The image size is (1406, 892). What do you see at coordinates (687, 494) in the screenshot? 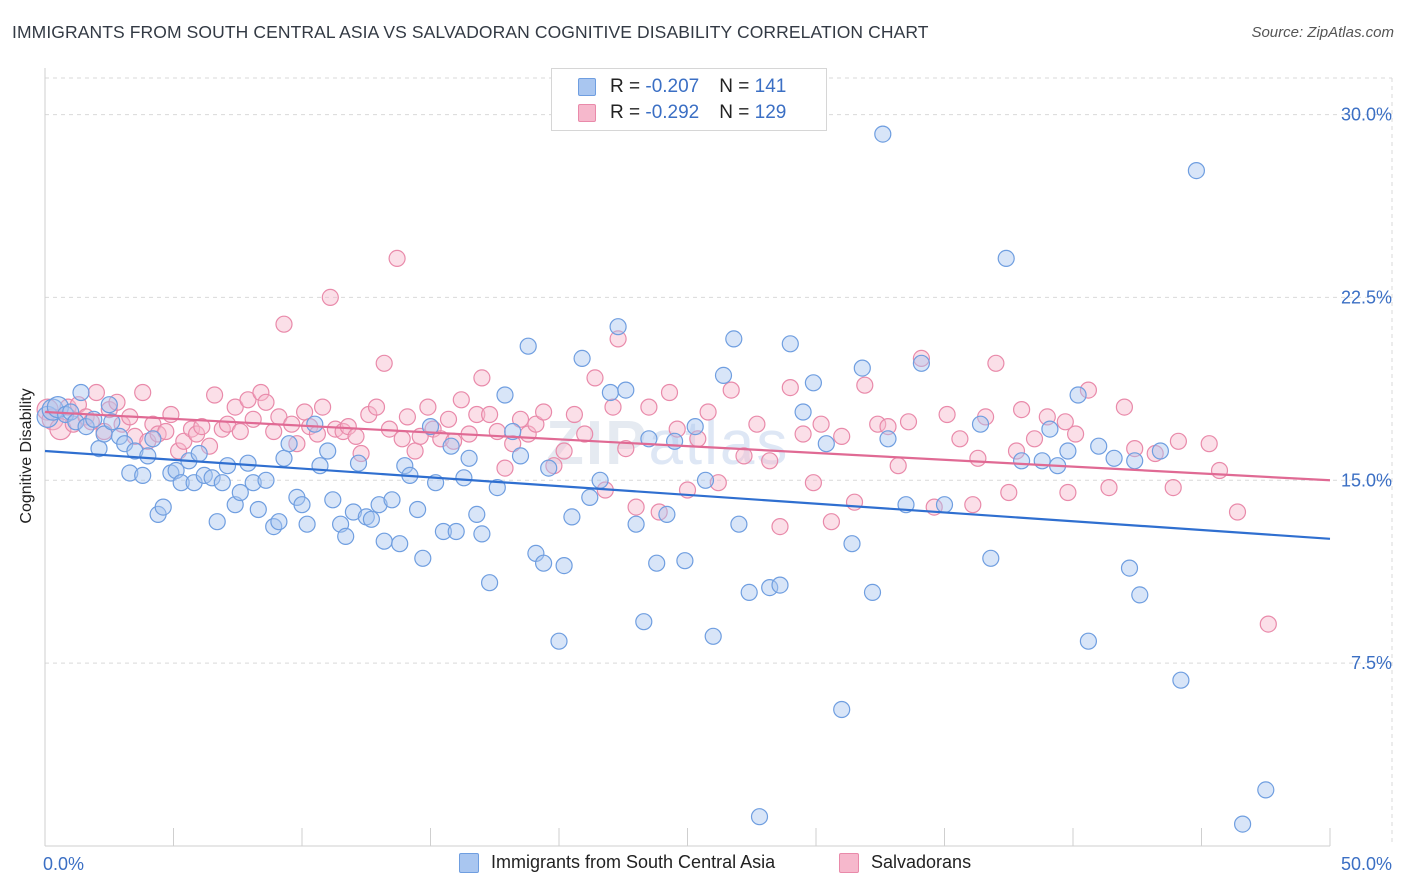
I see `trendline-south-central-asia` at bounding box center [687, 494].